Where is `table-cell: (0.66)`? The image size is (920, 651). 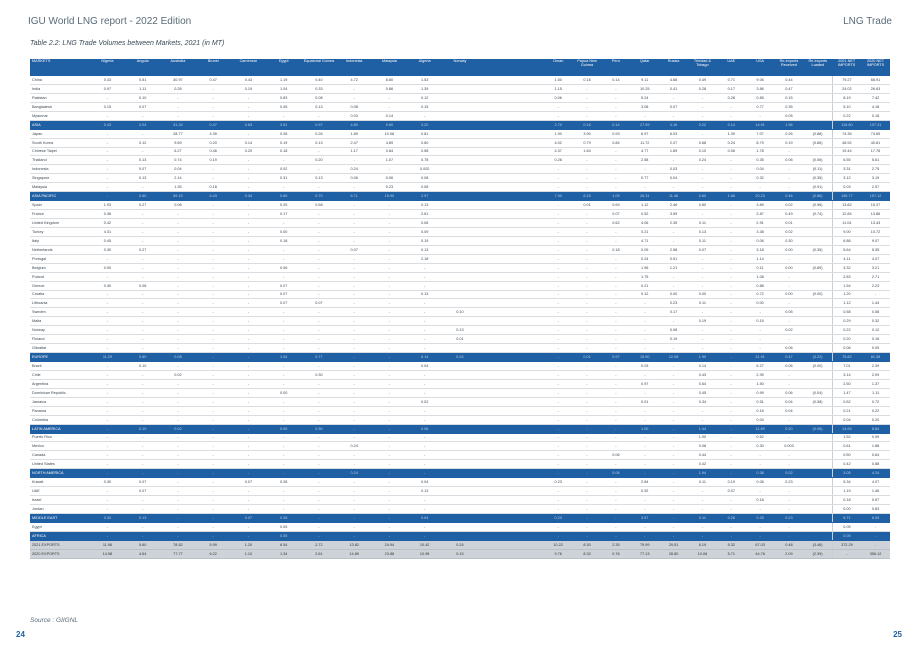 table-cell: (0.66) is located at coordinates (818, 143).